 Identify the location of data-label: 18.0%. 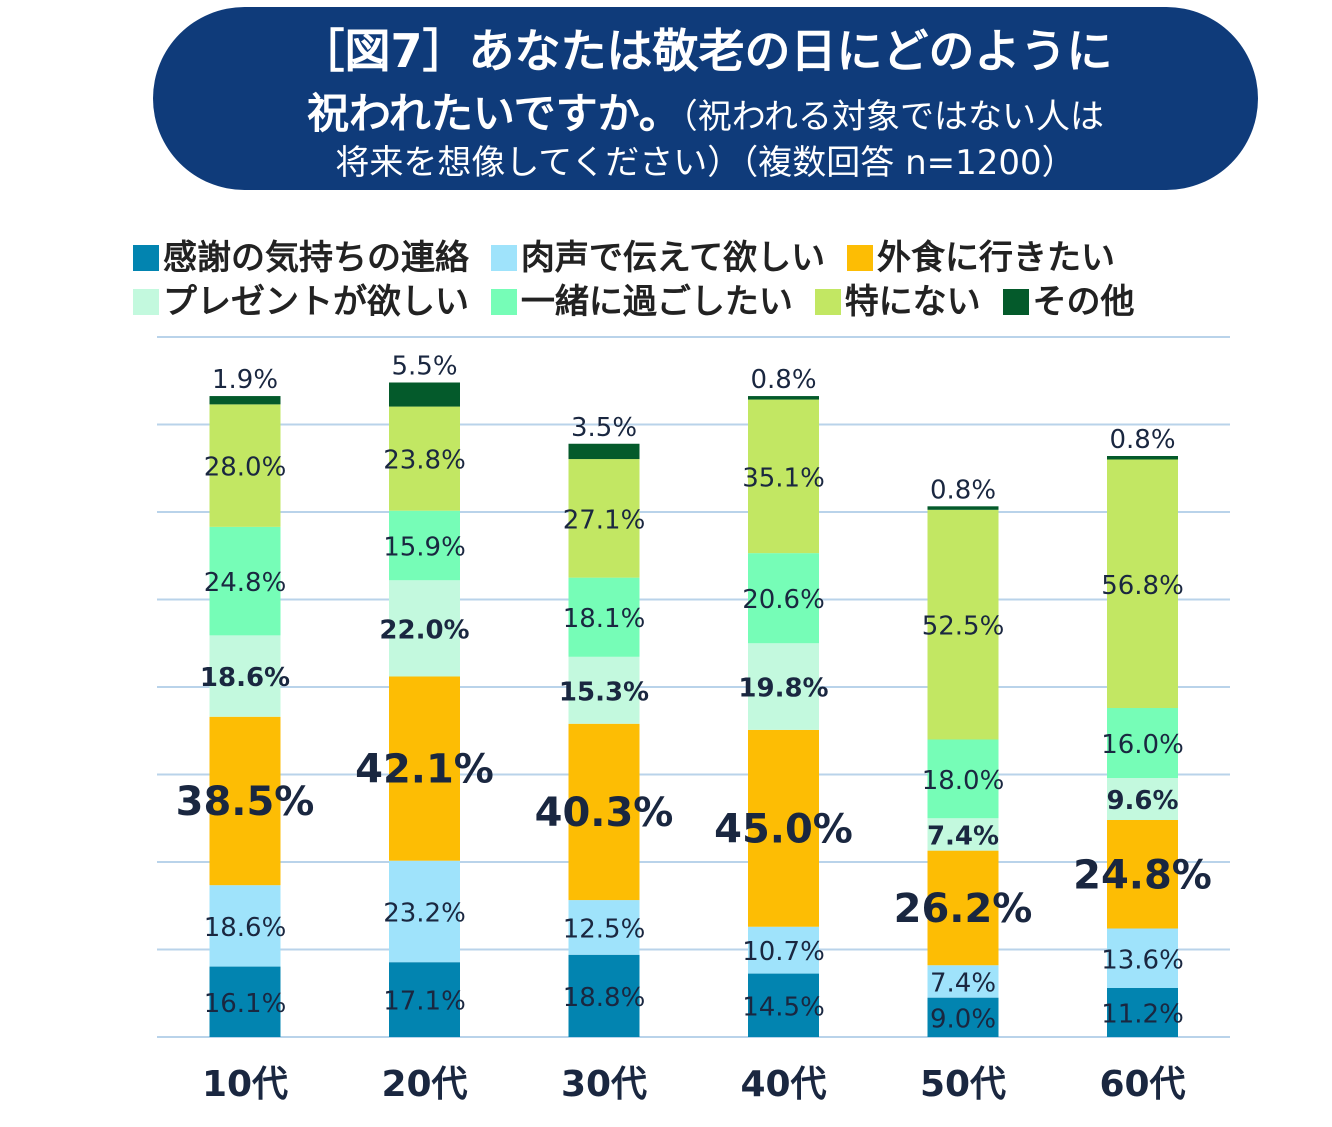
(963, 781).